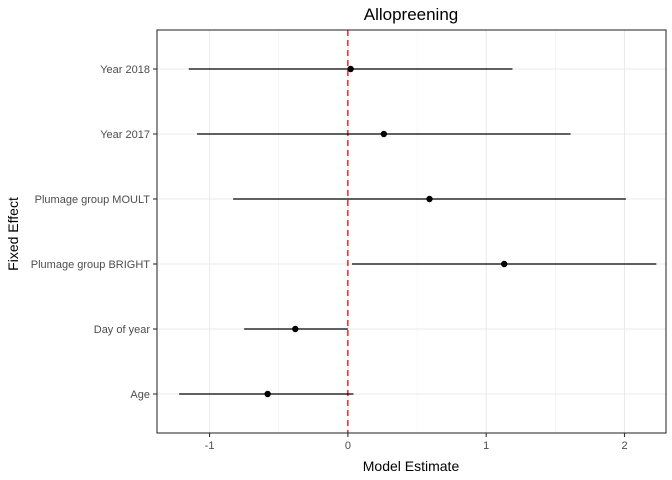 Image resolution: width=672 pixels, height=480 pixels. Describe the element at coordinates (411, 466) in the screenshot. I see `x-axis-title: Model Estimate` at that location.